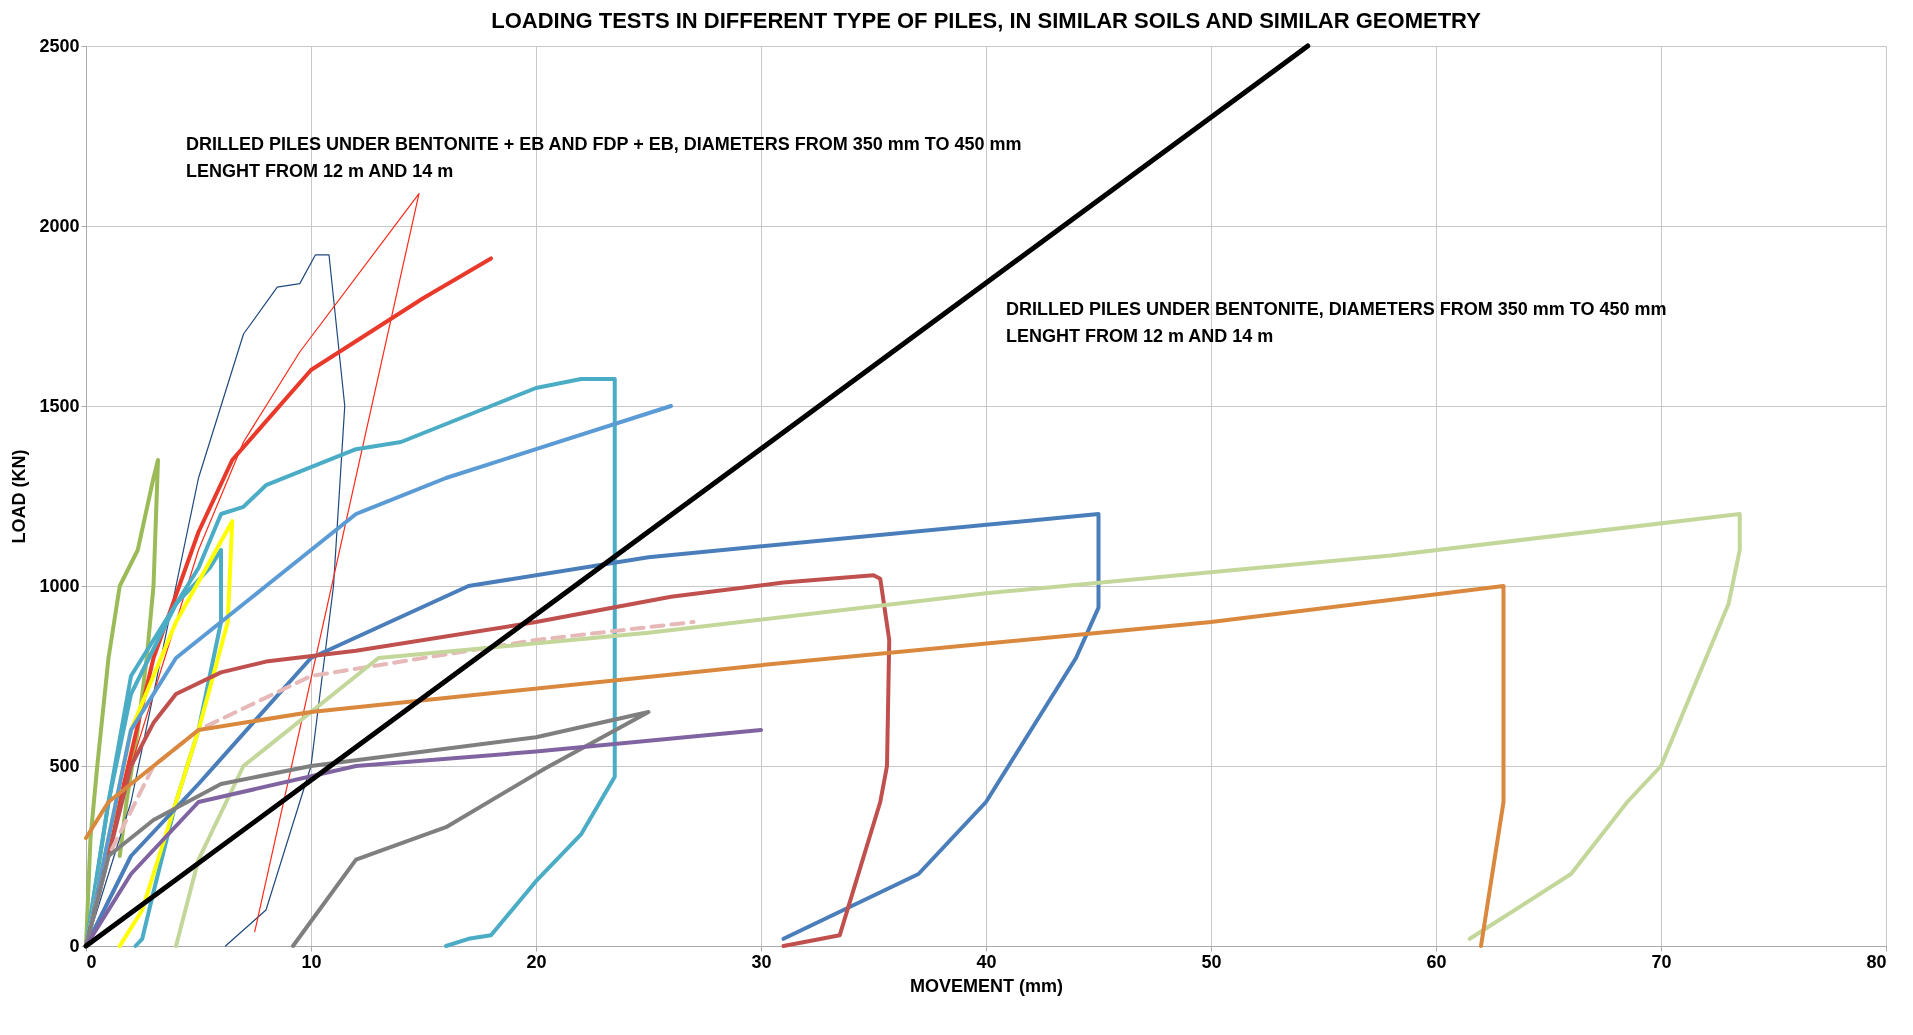  I want to click on chart-title: LOADING TESTS IN DIFFERENT TYPE OF PILES, IN SIMILAR SOILS AND SIMILAR GEOMETRY, so click(986, 20).